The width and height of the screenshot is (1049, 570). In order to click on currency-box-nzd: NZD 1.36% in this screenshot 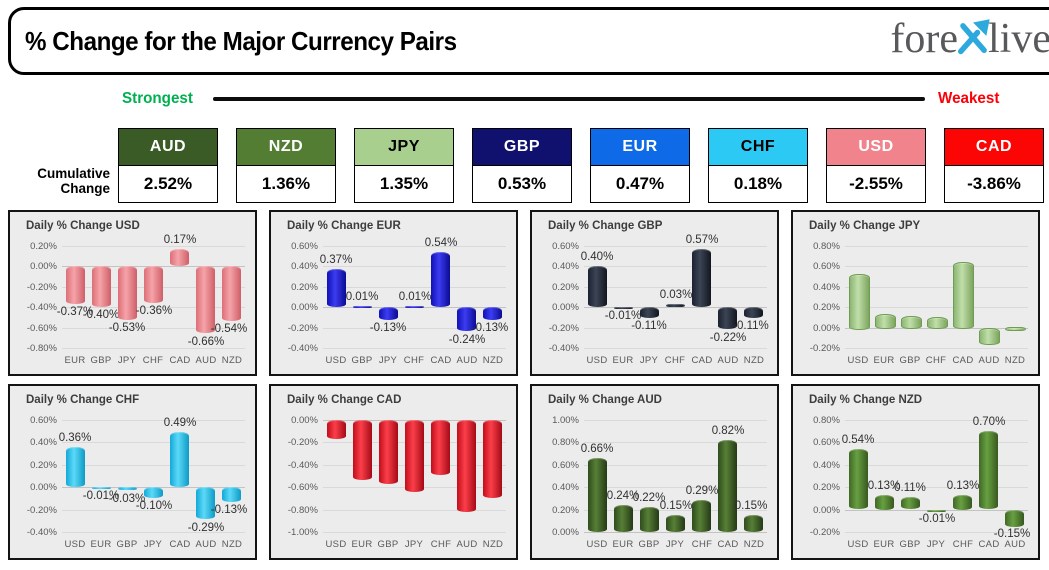, I will do `click(286, 165)`.